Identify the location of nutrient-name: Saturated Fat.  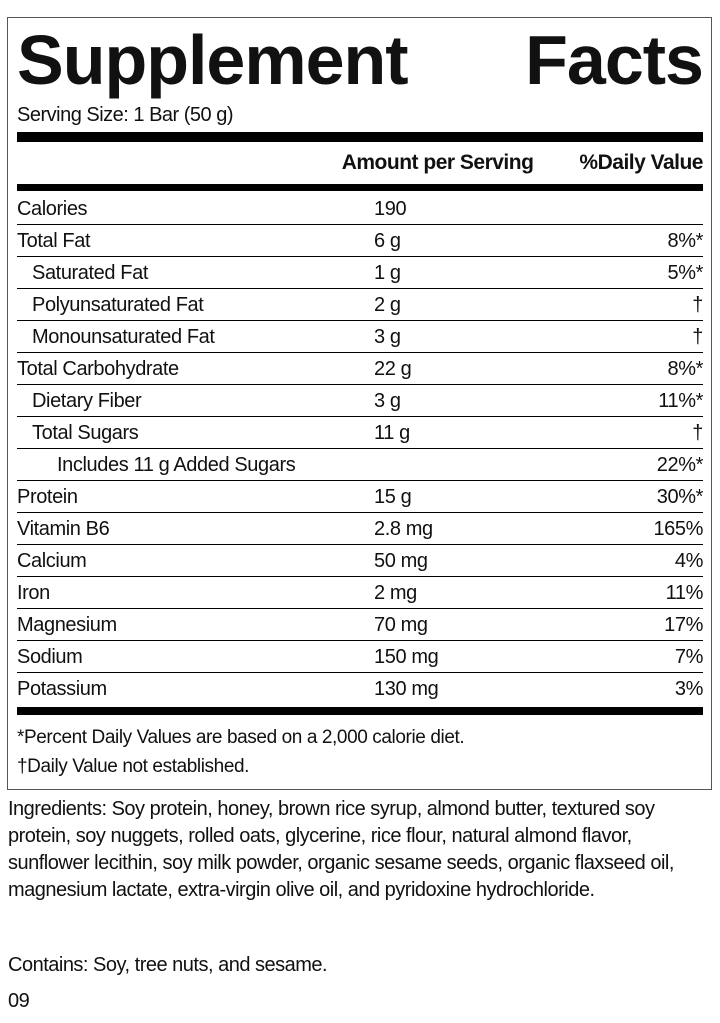
(90, 273).